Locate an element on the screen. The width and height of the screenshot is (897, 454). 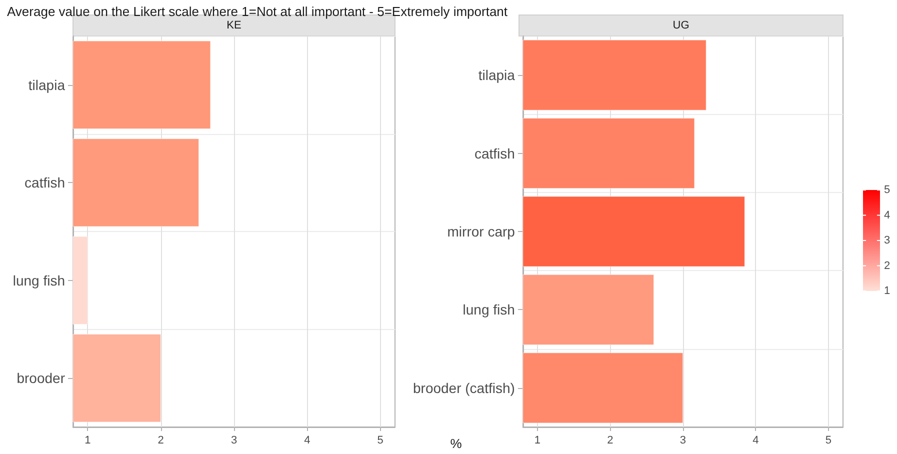
y-tick-label: brooder (catfish) is located at coordinates (463, 388).